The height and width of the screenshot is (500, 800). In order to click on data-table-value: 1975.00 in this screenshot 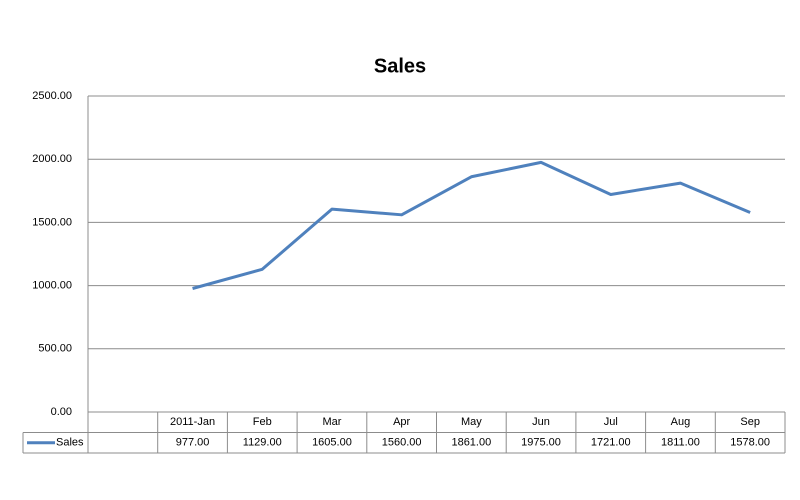, I will do `click(541, 443)`.